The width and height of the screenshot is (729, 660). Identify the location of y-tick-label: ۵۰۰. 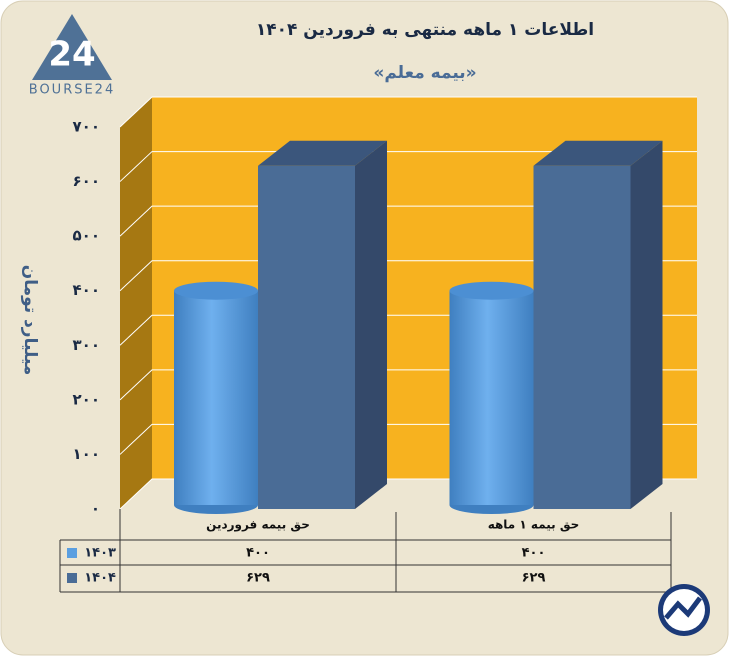
(86, 236).